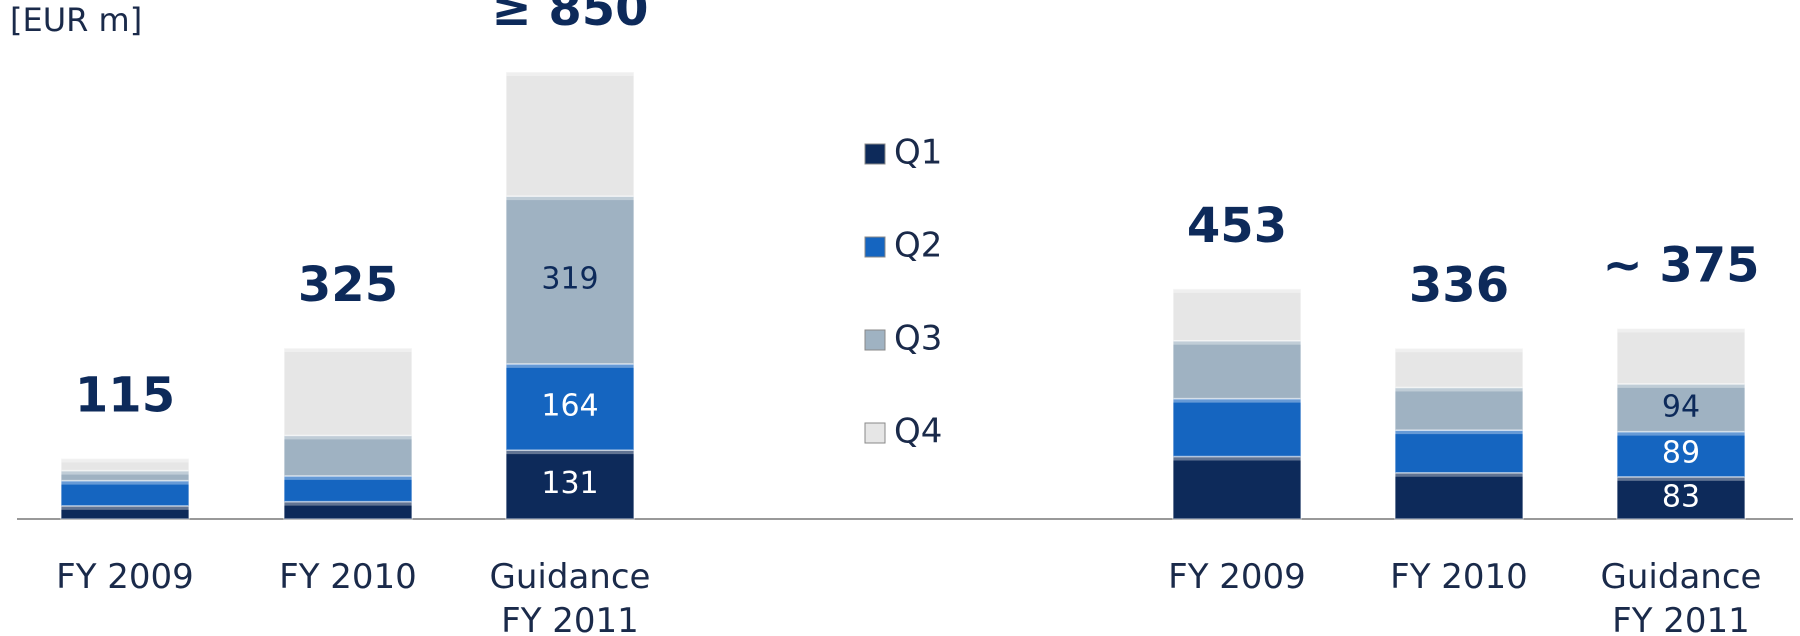  I want to click on total-label: ~ 375, so click(1680, 266).